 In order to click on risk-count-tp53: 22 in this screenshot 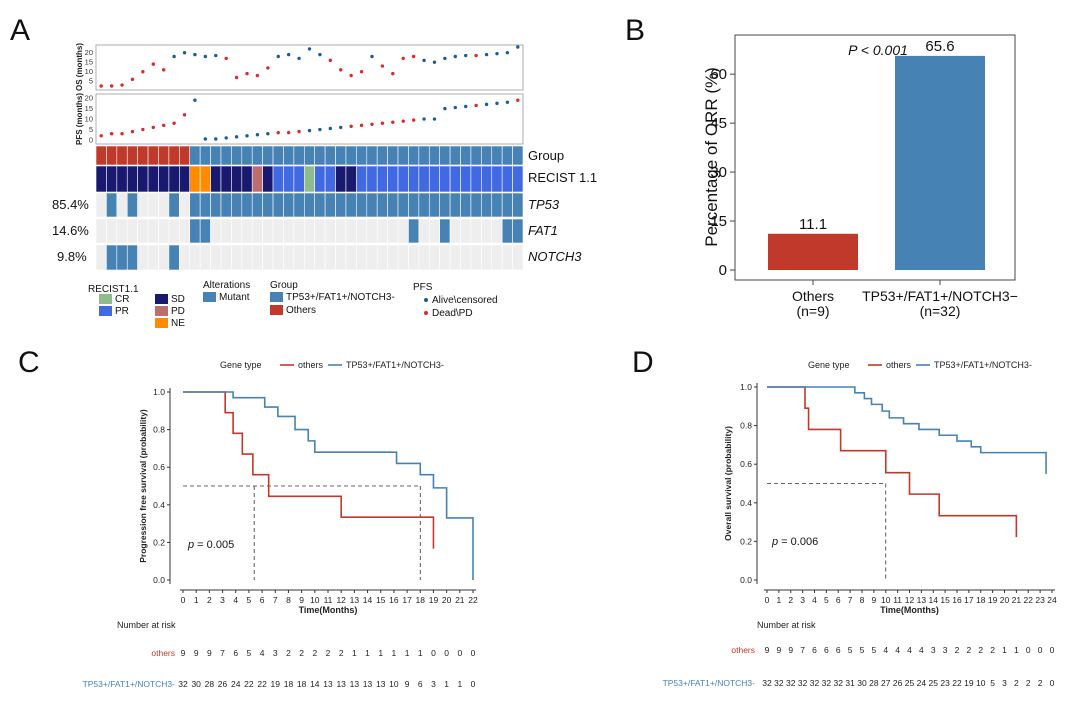, I will do `click(957, 683)`.